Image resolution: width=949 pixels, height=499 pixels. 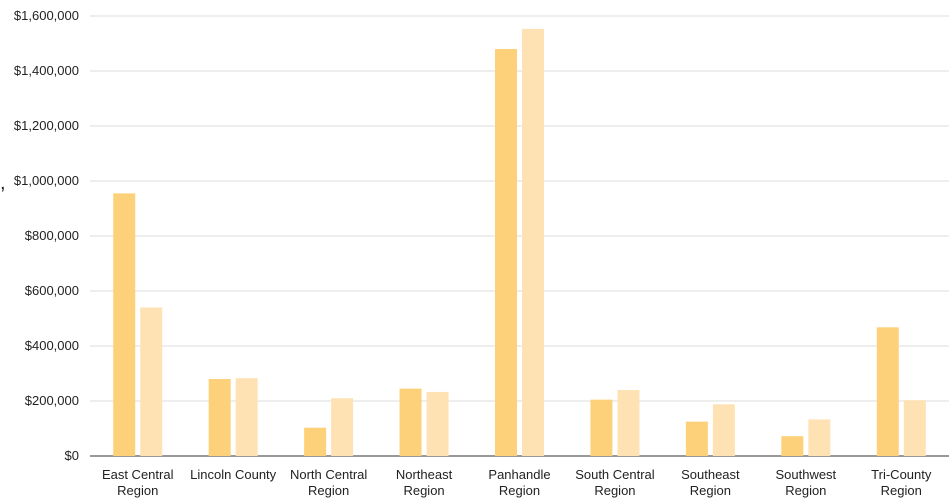 What do you see at coordinates (315, 441) in the screenshot?
I see `bar-series-1-north-central-region` at bounding box center [315, 441].